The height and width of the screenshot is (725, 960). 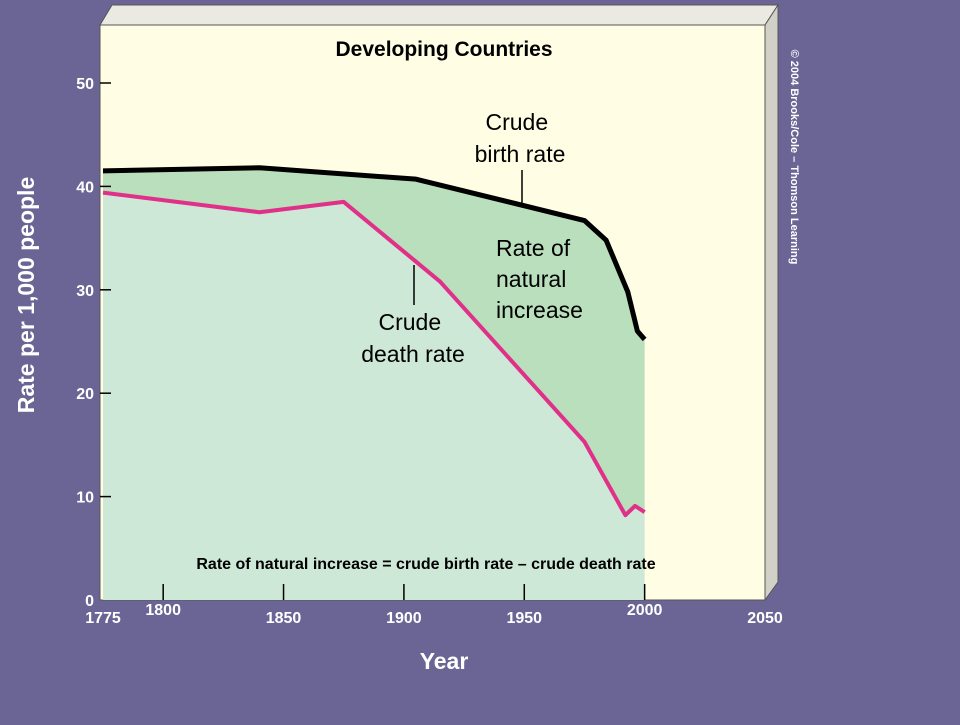 What do you see at coordinates (85, 498) in the screenshot?
I see `y-tick-label: 10` at bounding box center [85, 498].